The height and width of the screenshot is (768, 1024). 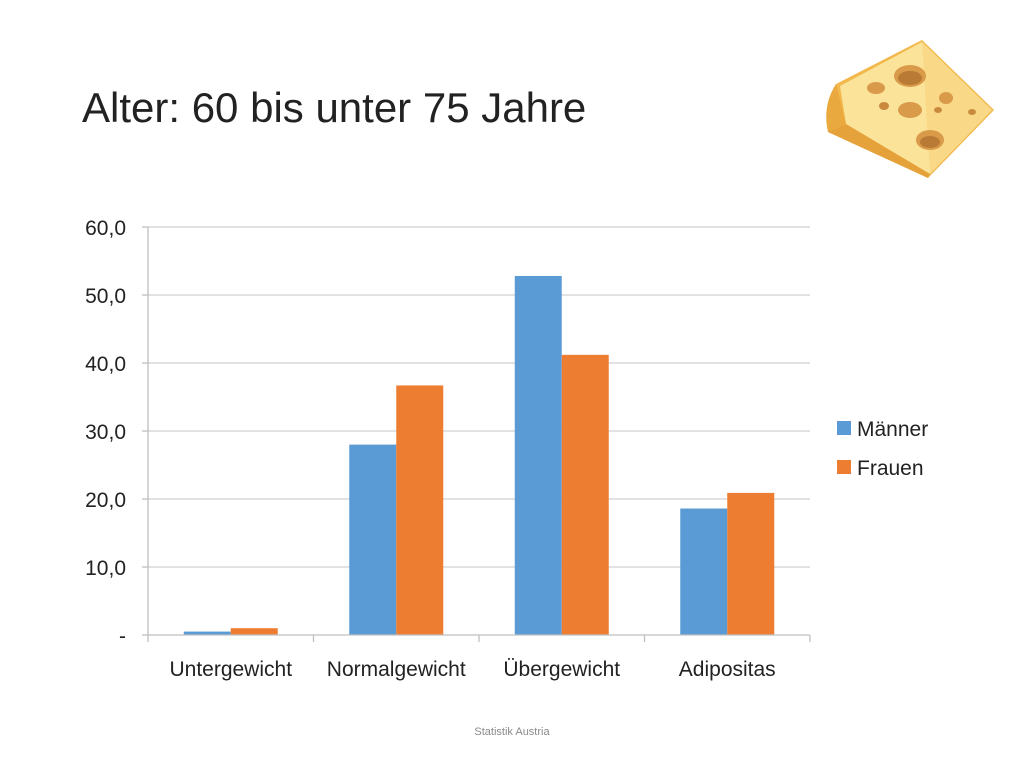 What do you see at coordinates (512, 732) in the screenshot?
I see `footer-source: Statistik Austria` at bounding box center [512, 732].